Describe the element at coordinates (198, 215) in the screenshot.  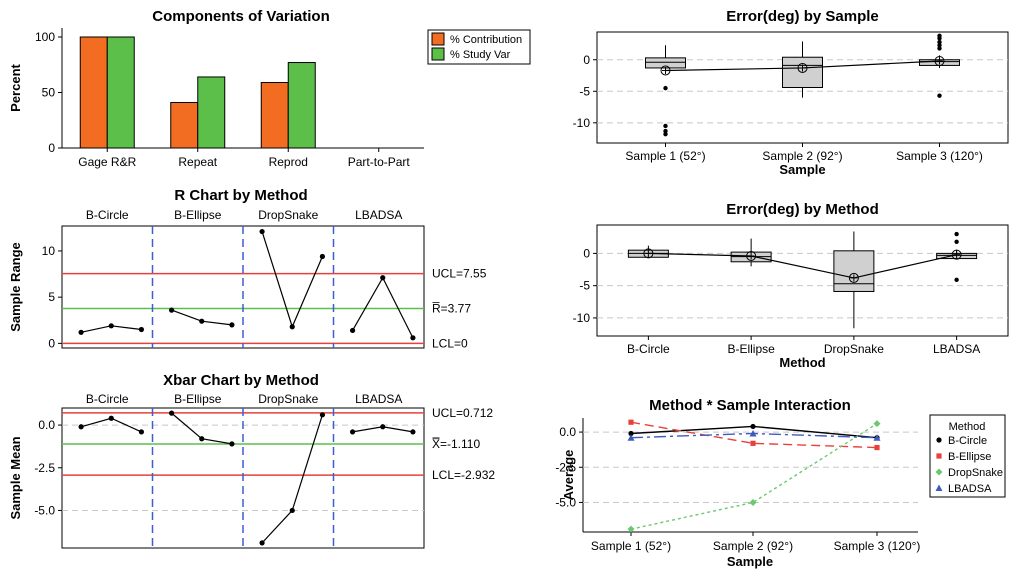
I see `group-label: B-Ellipse` at that location.